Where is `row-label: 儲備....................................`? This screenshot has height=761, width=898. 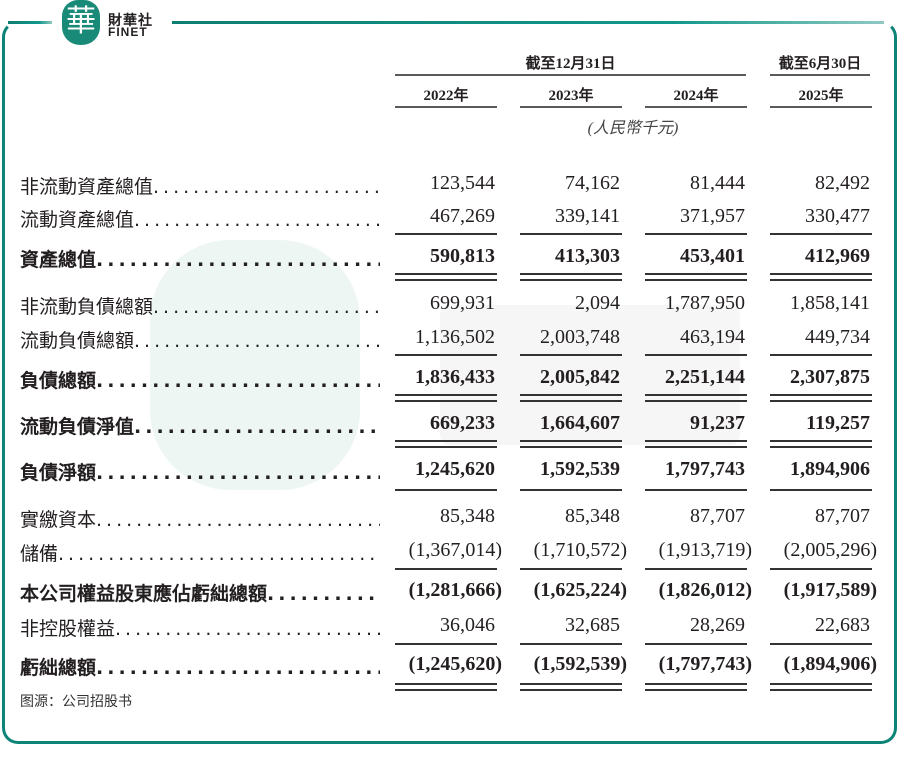 row-label: 儲備.................................... is located at coordinates (200, 552).